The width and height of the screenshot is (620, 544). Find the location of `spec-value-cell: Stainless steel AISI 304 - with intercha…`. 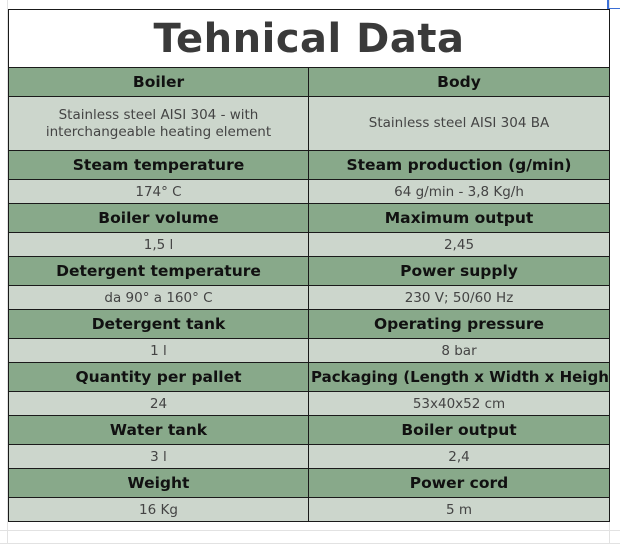

spec-value-cell: Stainless steel AISI 304 - with intercha… is located at coordinates (158, 123).